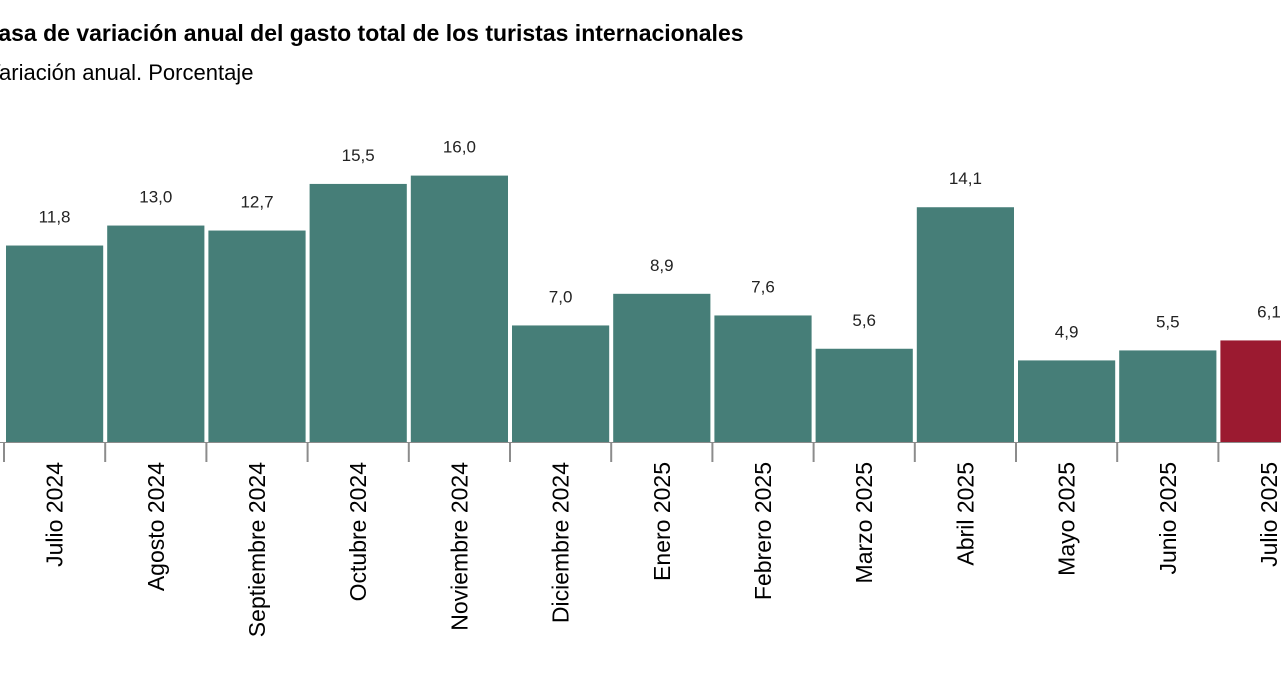  Describe the element at coordinates (662, 265) in the screenshot. I see `data-label-7: 8,9` at that location.